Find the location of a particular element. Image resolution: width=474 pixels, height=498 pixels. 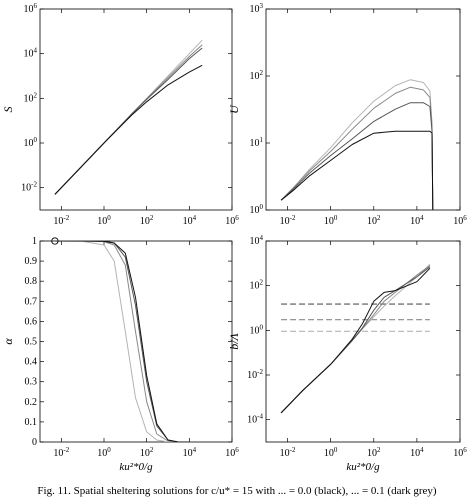

y-axis-label: U is located at coordinates (234, 109).